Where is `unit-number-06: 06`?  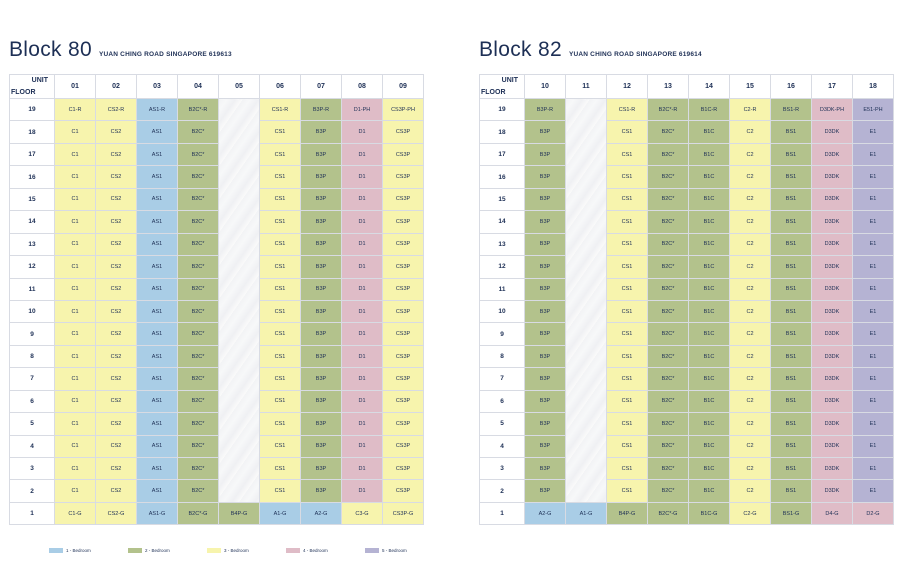 unit-number-06: 06 is located at coordinates (280, 86).